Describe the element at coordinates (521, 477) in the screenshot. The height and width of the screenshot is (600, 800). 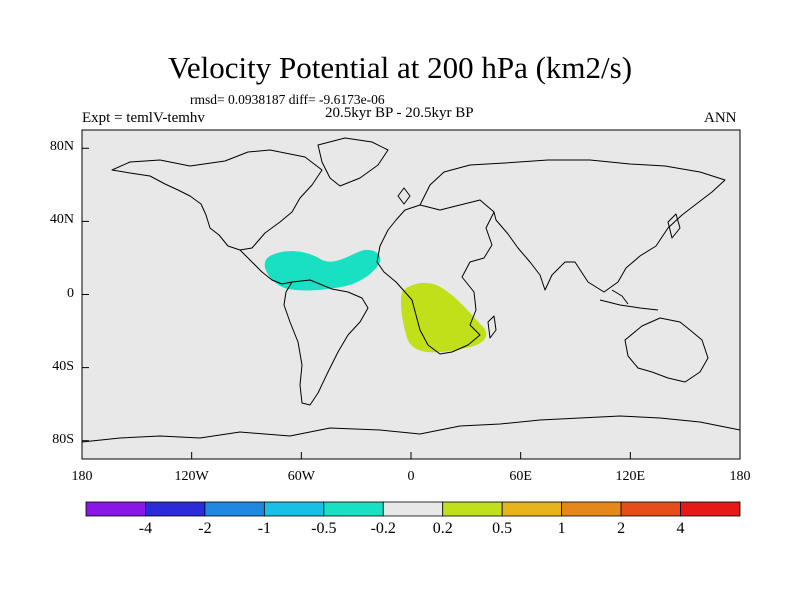
I see `lon-label: 60E` at that location.